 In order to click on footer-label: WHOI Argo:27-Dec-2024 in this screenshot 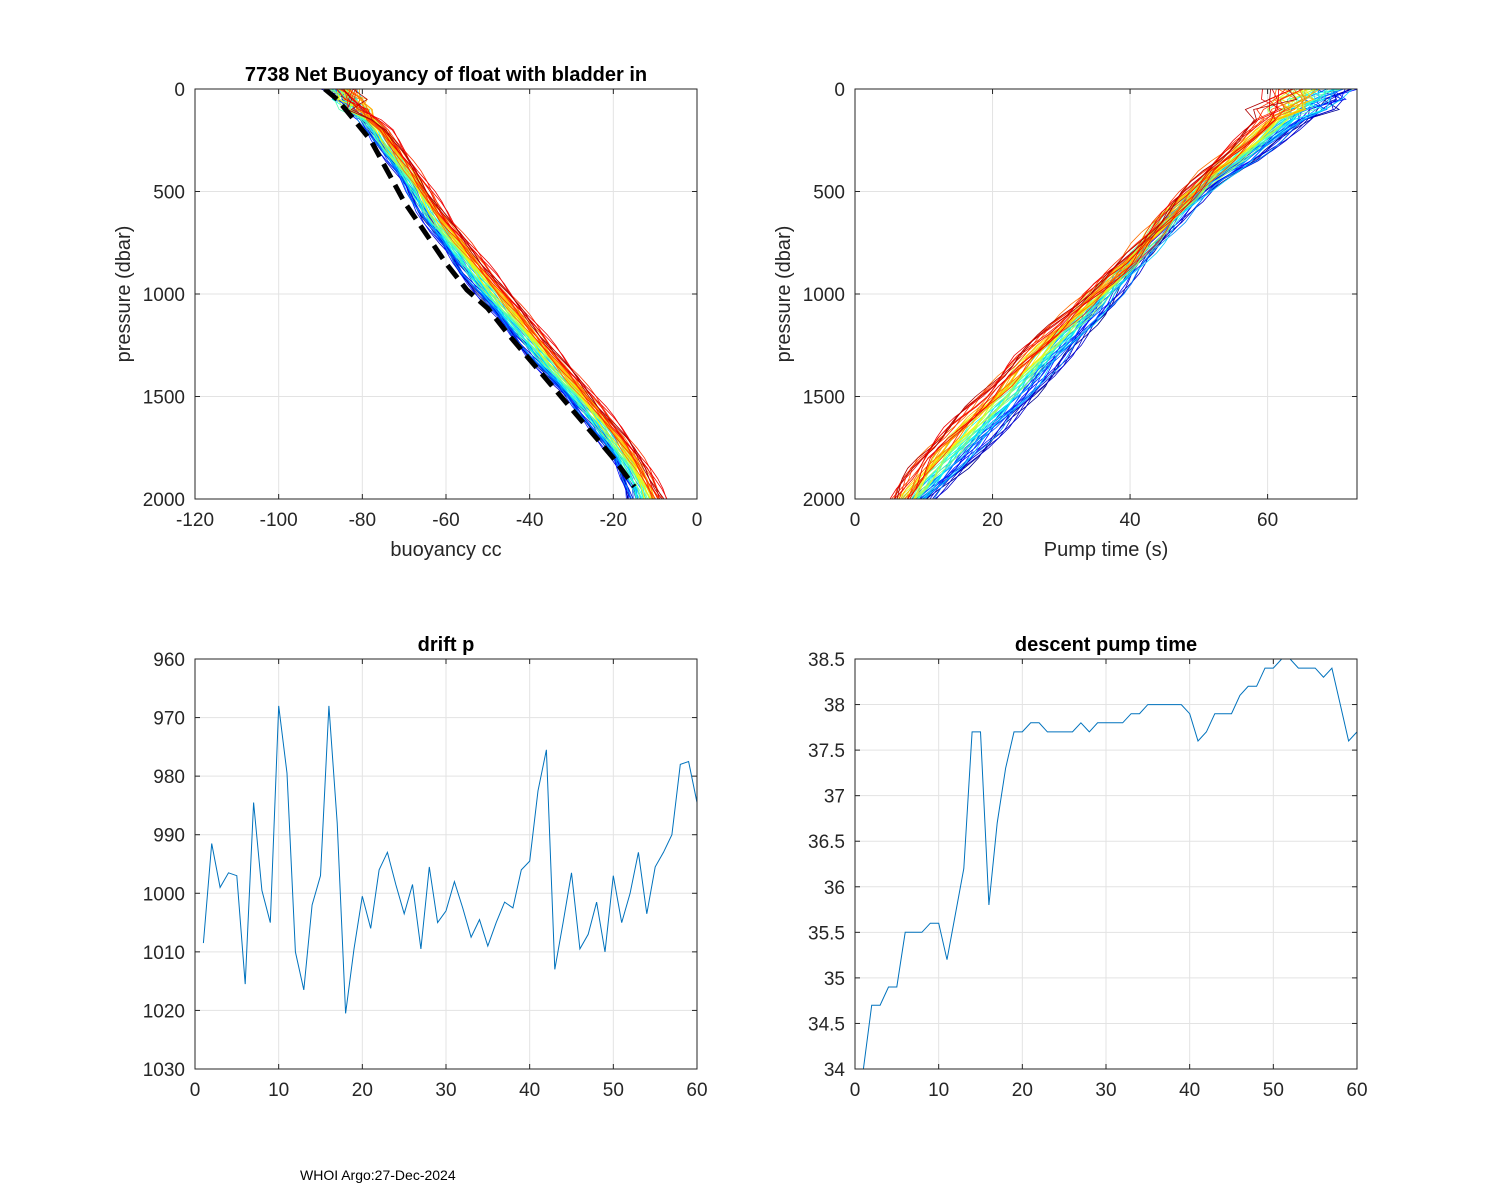, I will do `click(378, 1175)`.